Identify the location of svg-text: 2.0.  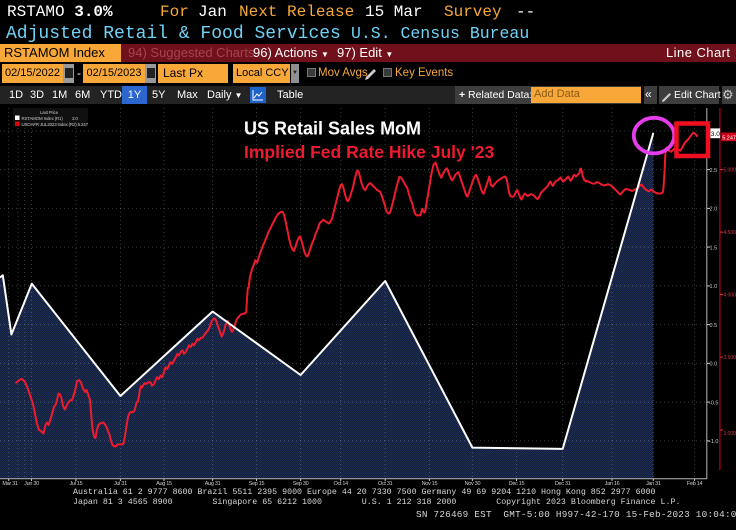
(714, 210).